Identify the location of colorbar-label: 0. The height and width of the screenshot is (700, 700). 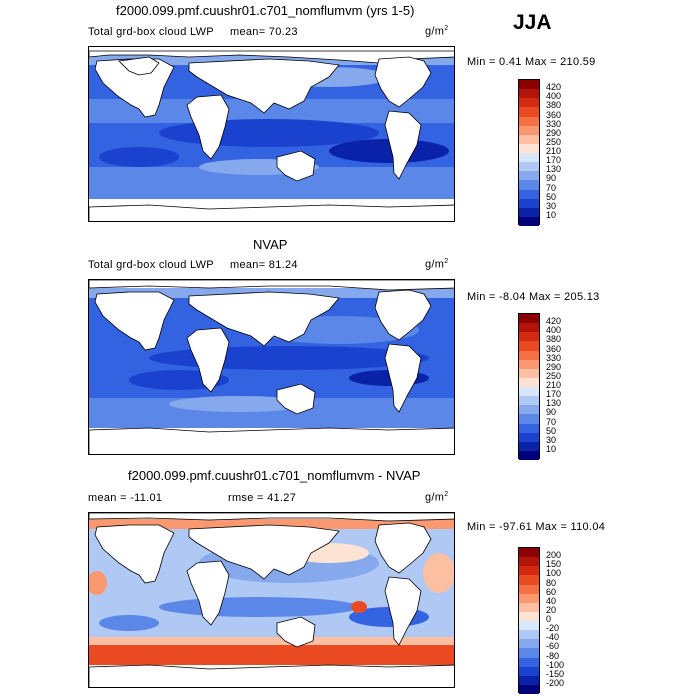
(549, 619).